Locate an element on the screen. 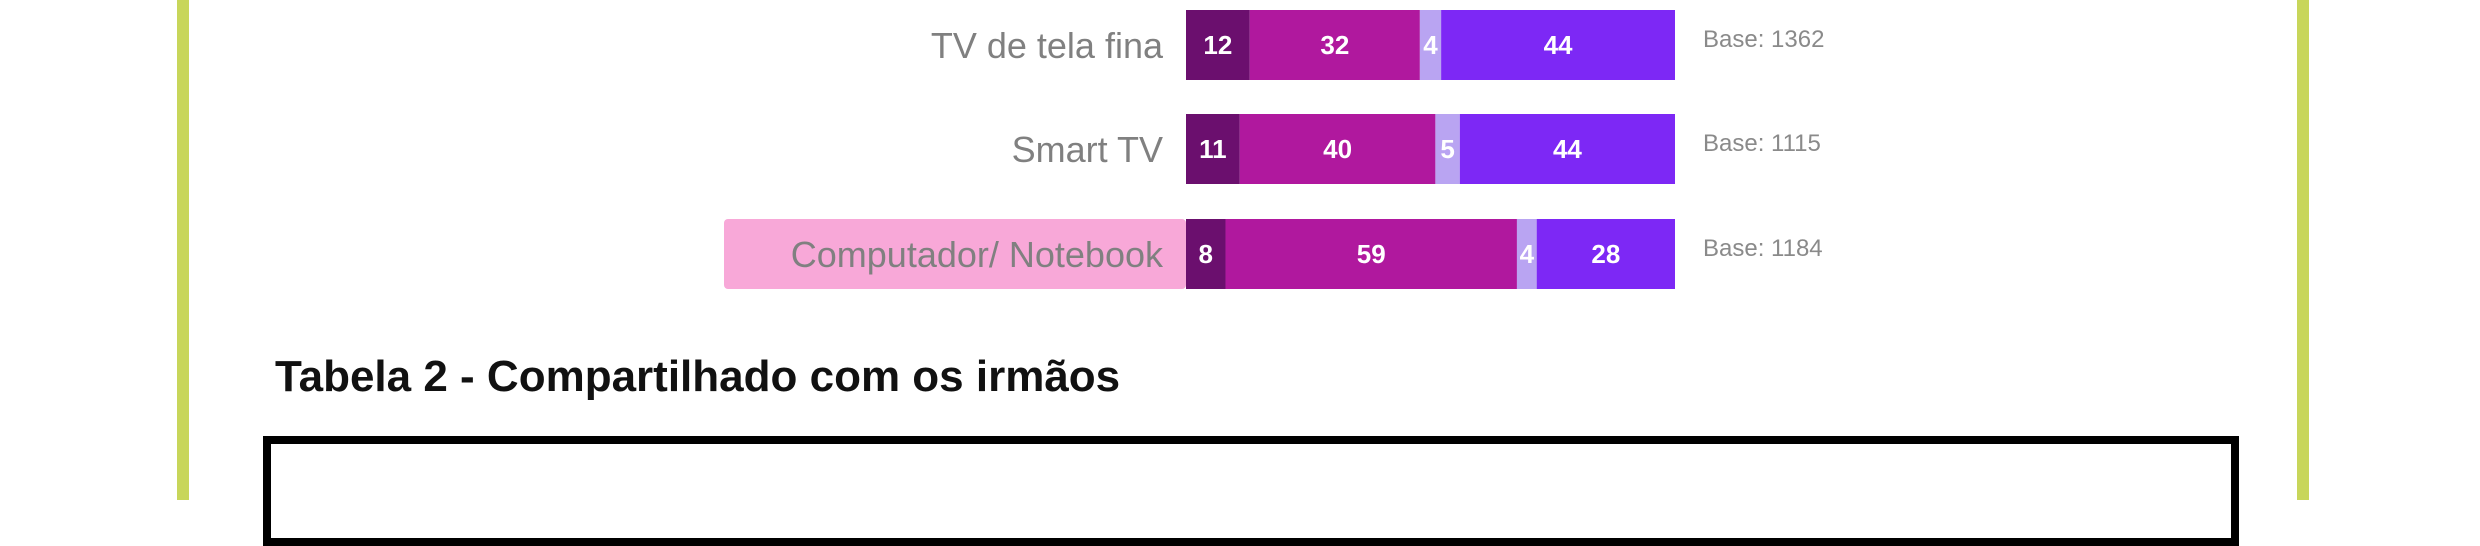 This screenshot has height=546, width=2480. data-label: 8 is located at coordinates (1206, 254).